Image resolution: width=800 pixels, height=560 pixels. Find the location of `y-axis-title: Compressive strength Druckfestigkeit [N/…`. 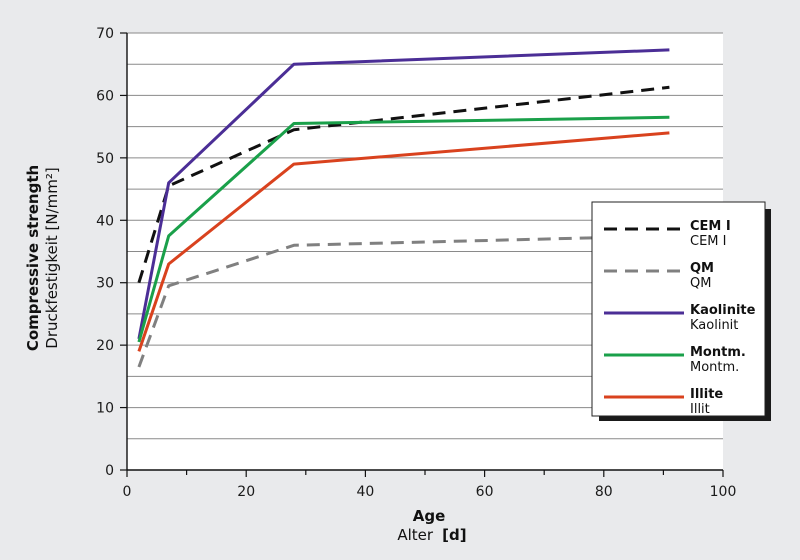

y-axis-title: Compressive strength Druckfestigkeit [N/… is located at coordinates (42, 258).